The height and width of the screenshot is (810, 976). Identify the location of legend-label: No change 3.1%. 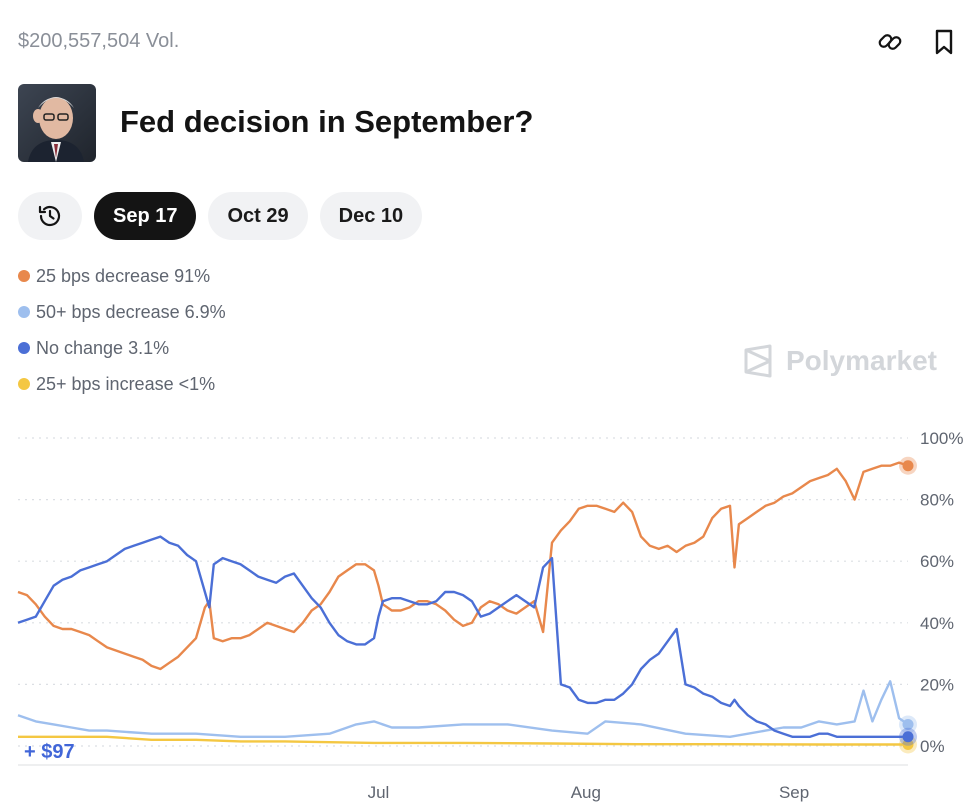
(103, 347).